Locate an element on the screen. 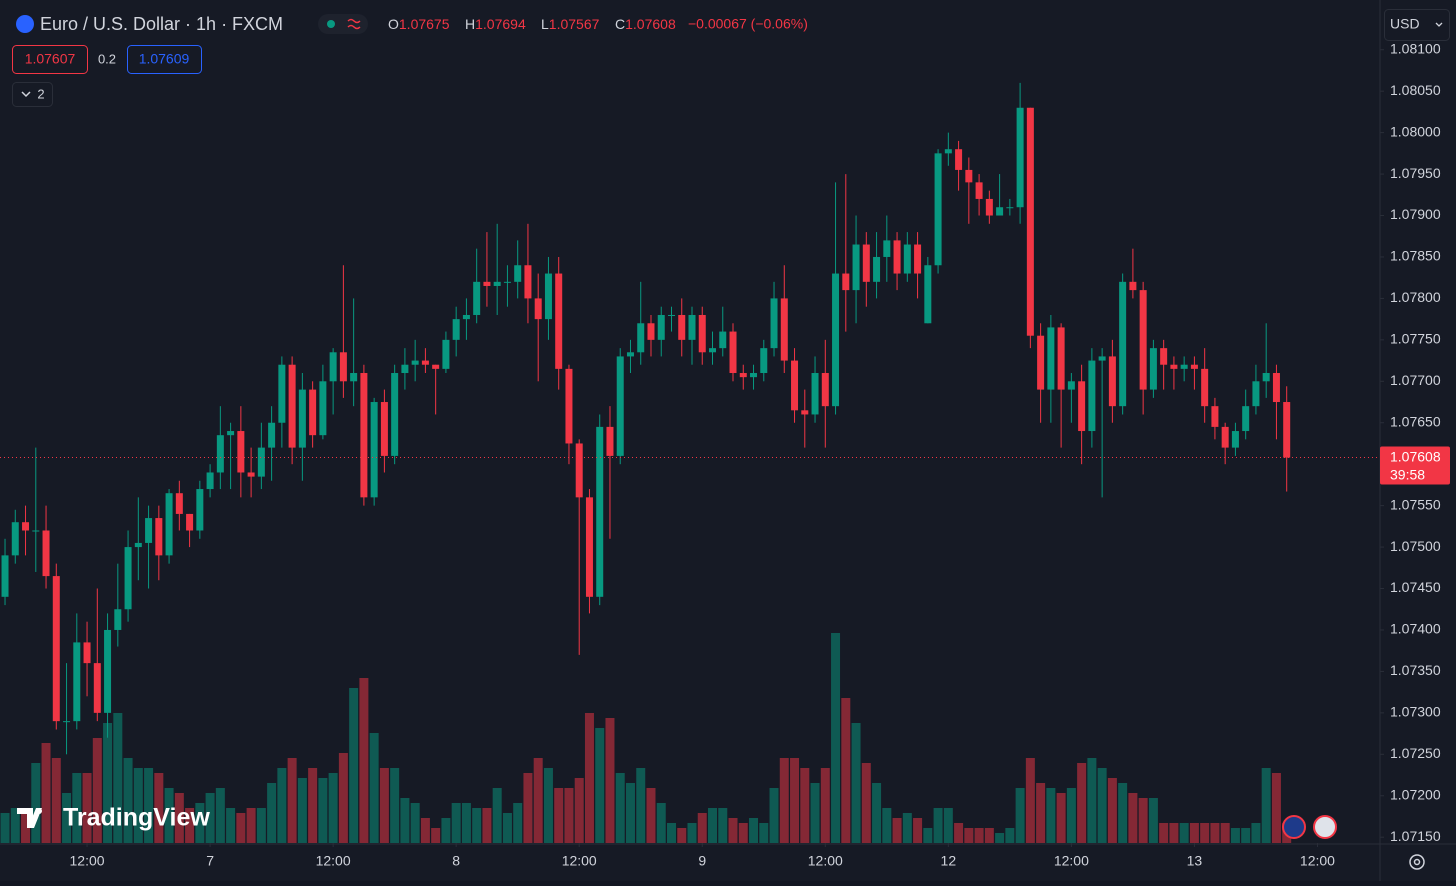 This screenshot has width=1456, height=886. currency-select is located at coordinates (1417, 25).